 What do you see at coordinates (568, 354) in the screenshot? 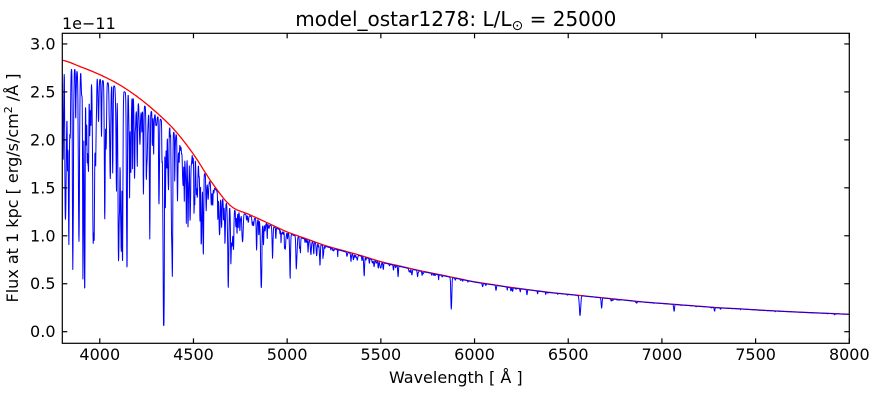
I see `x-tick-label: 6500` at bounding box center [568, 354].